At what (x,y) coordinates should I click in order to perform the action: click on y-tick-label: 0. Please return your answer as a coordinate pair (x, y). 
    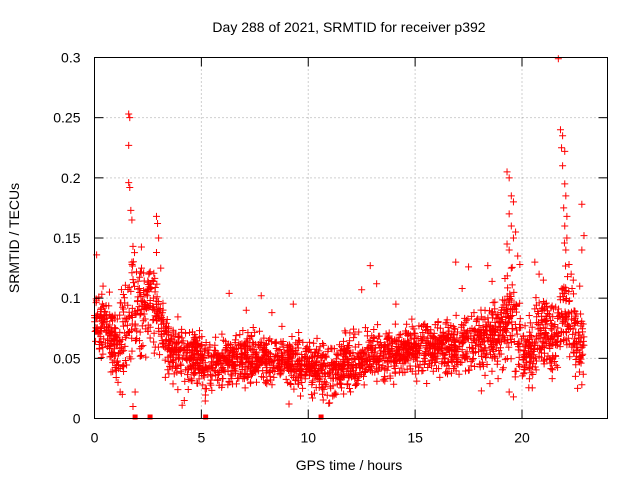
    Looking at the image, I should click on (77, 419).